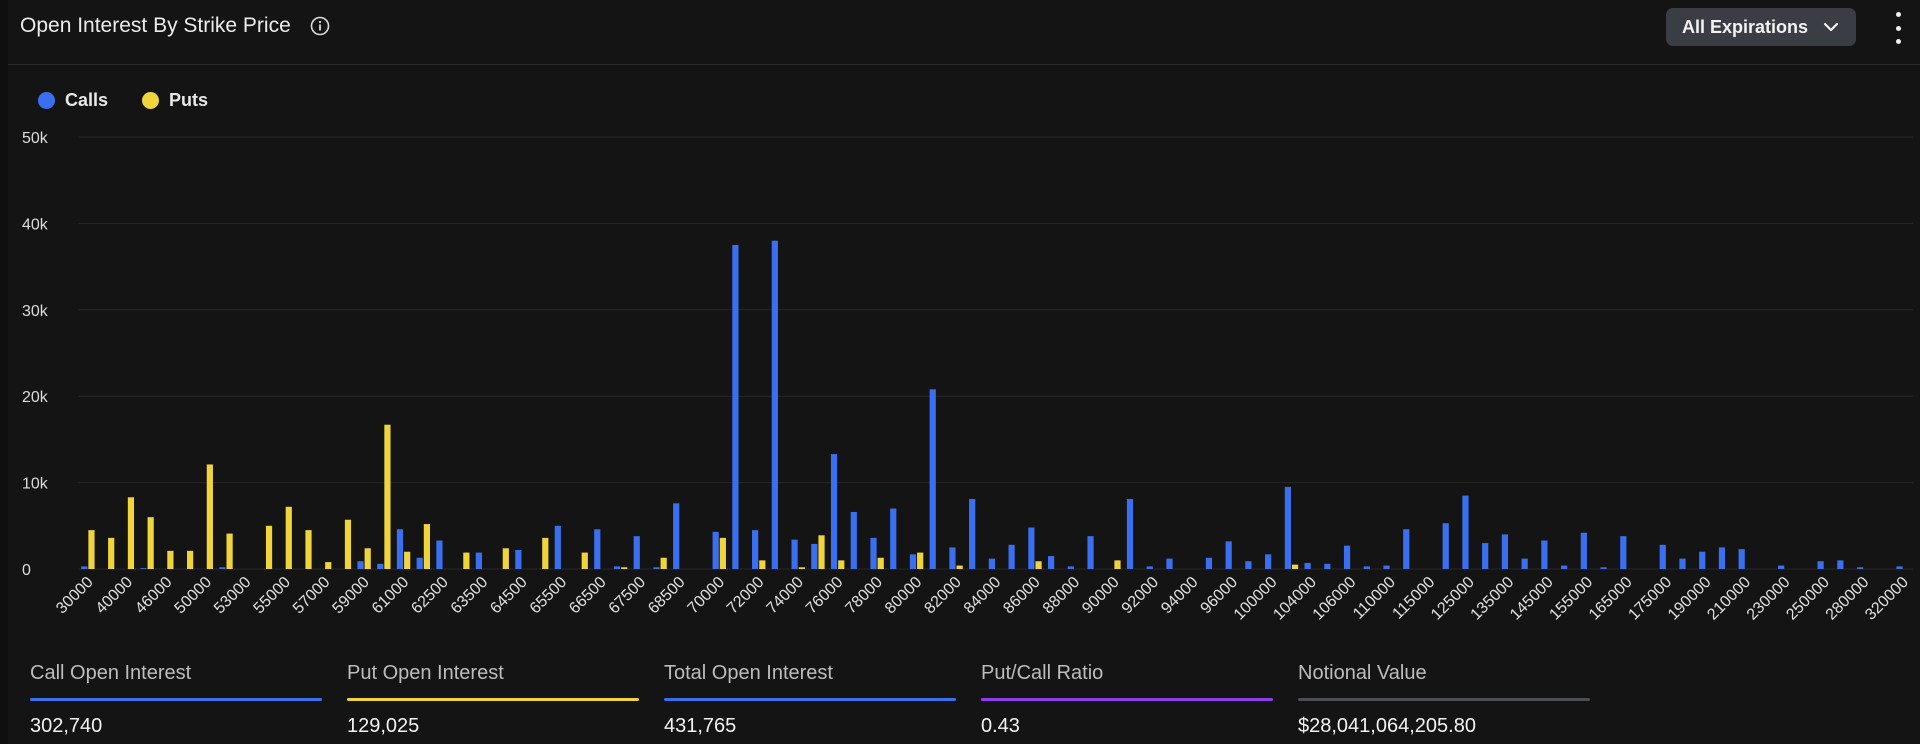 The width and height of the screenshot is (1920, 744). What do you see at coordinates (175, 100) in the screenshot?
I see `legend-item-puts: Puts` at bounding box center [175, 100].